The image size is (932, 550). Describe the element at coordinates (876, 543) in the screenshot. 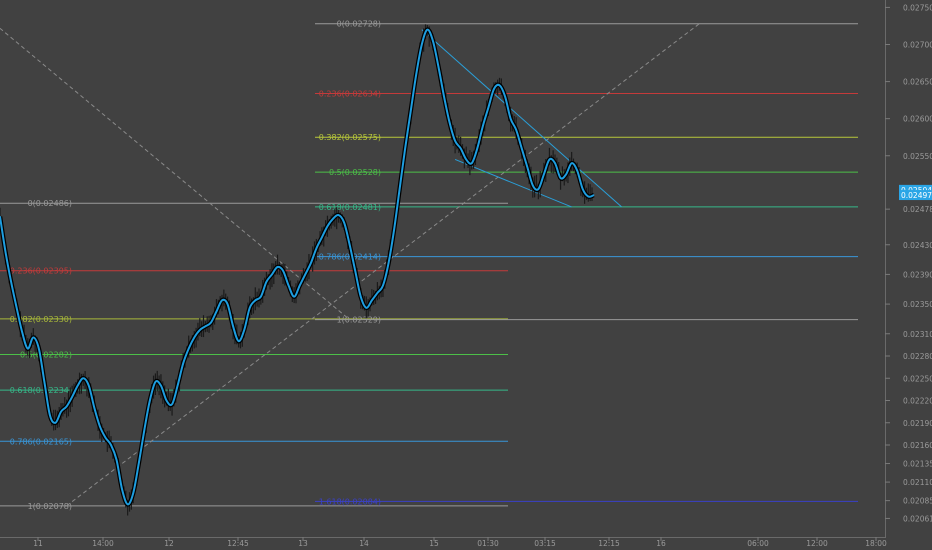

I see `x-tick-label: 18:00` at that location.